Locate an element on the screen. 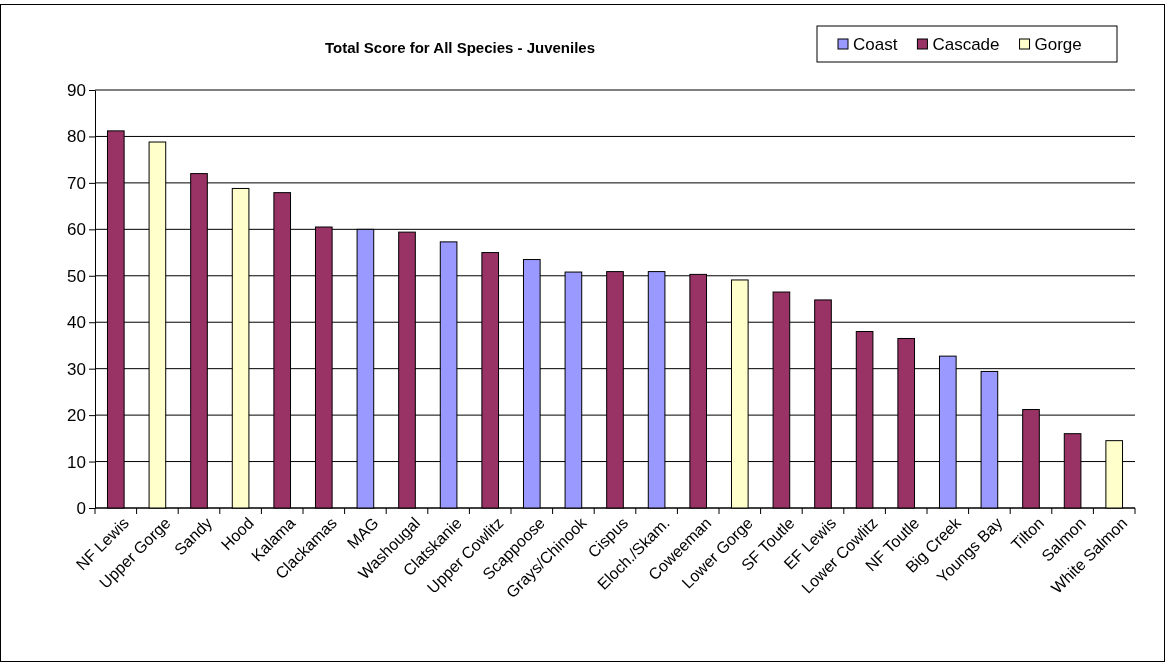 The height and width of the screenshot is (663, 1166). y-tick-label: 80 is located at coordinates (76, 137).